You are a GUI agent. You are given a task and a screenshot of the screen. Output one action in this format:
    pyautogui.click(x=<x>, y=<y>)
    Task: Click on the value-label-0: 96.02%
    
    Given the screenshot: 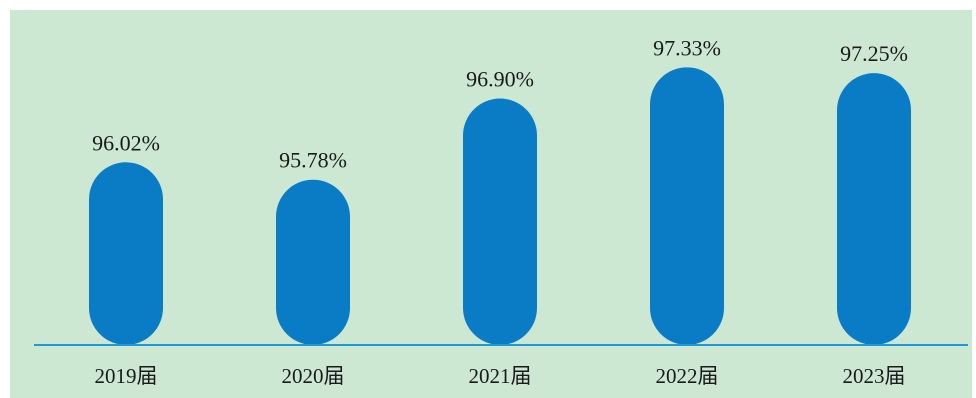 What is the action you would take?
    pyautogui.click(x=126, y=142)
    